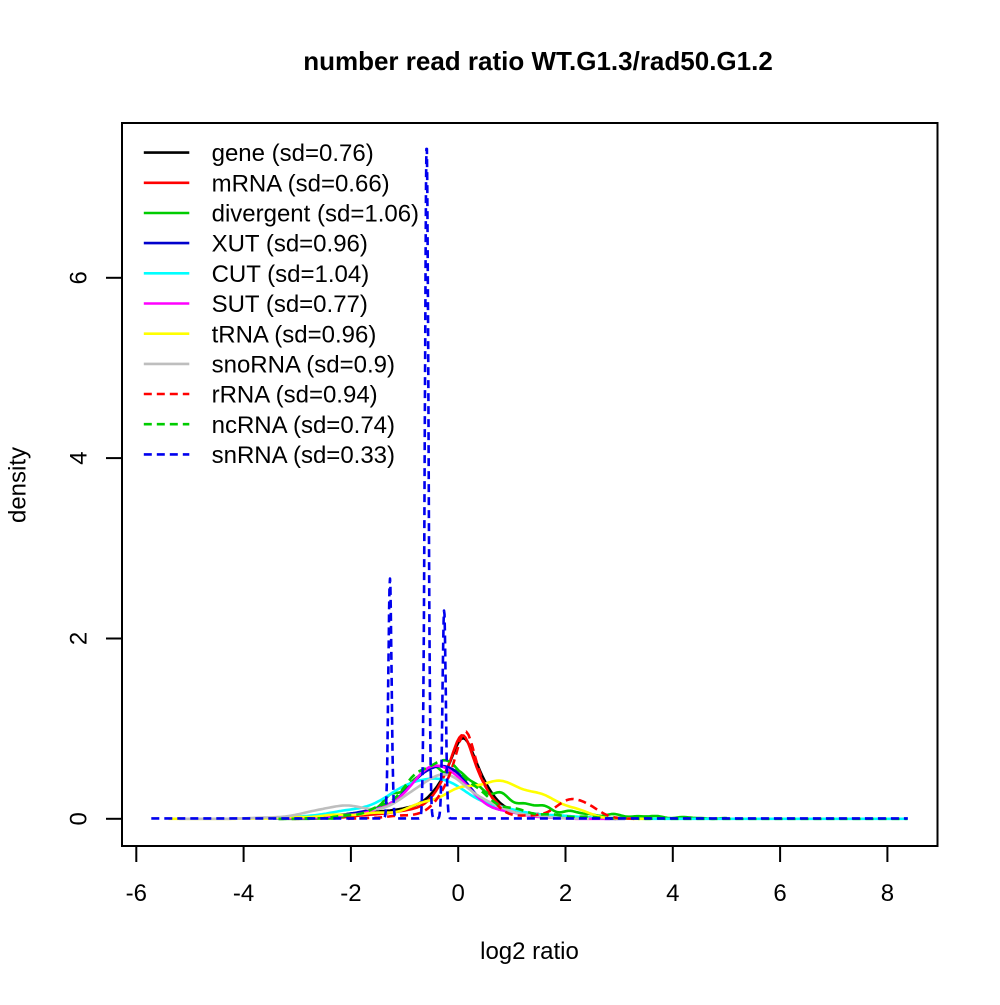 The width and height of the screenshot is (1000, 1005). What do you see at coordinates (301, 183) in the screenshot?
I see `svg-text: mRNA (sd=0.66)` at bounding box center [301, 183].